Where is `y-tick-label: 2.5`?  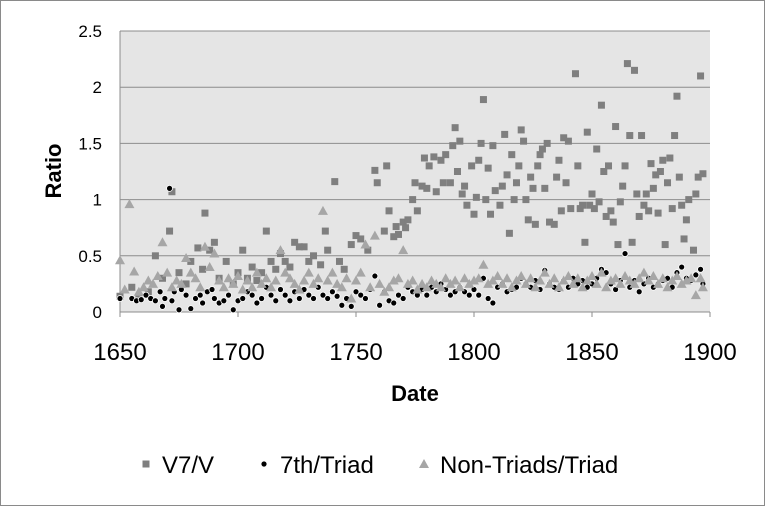
y-tick-label: 2.5 is located at coordinates (90, 31).